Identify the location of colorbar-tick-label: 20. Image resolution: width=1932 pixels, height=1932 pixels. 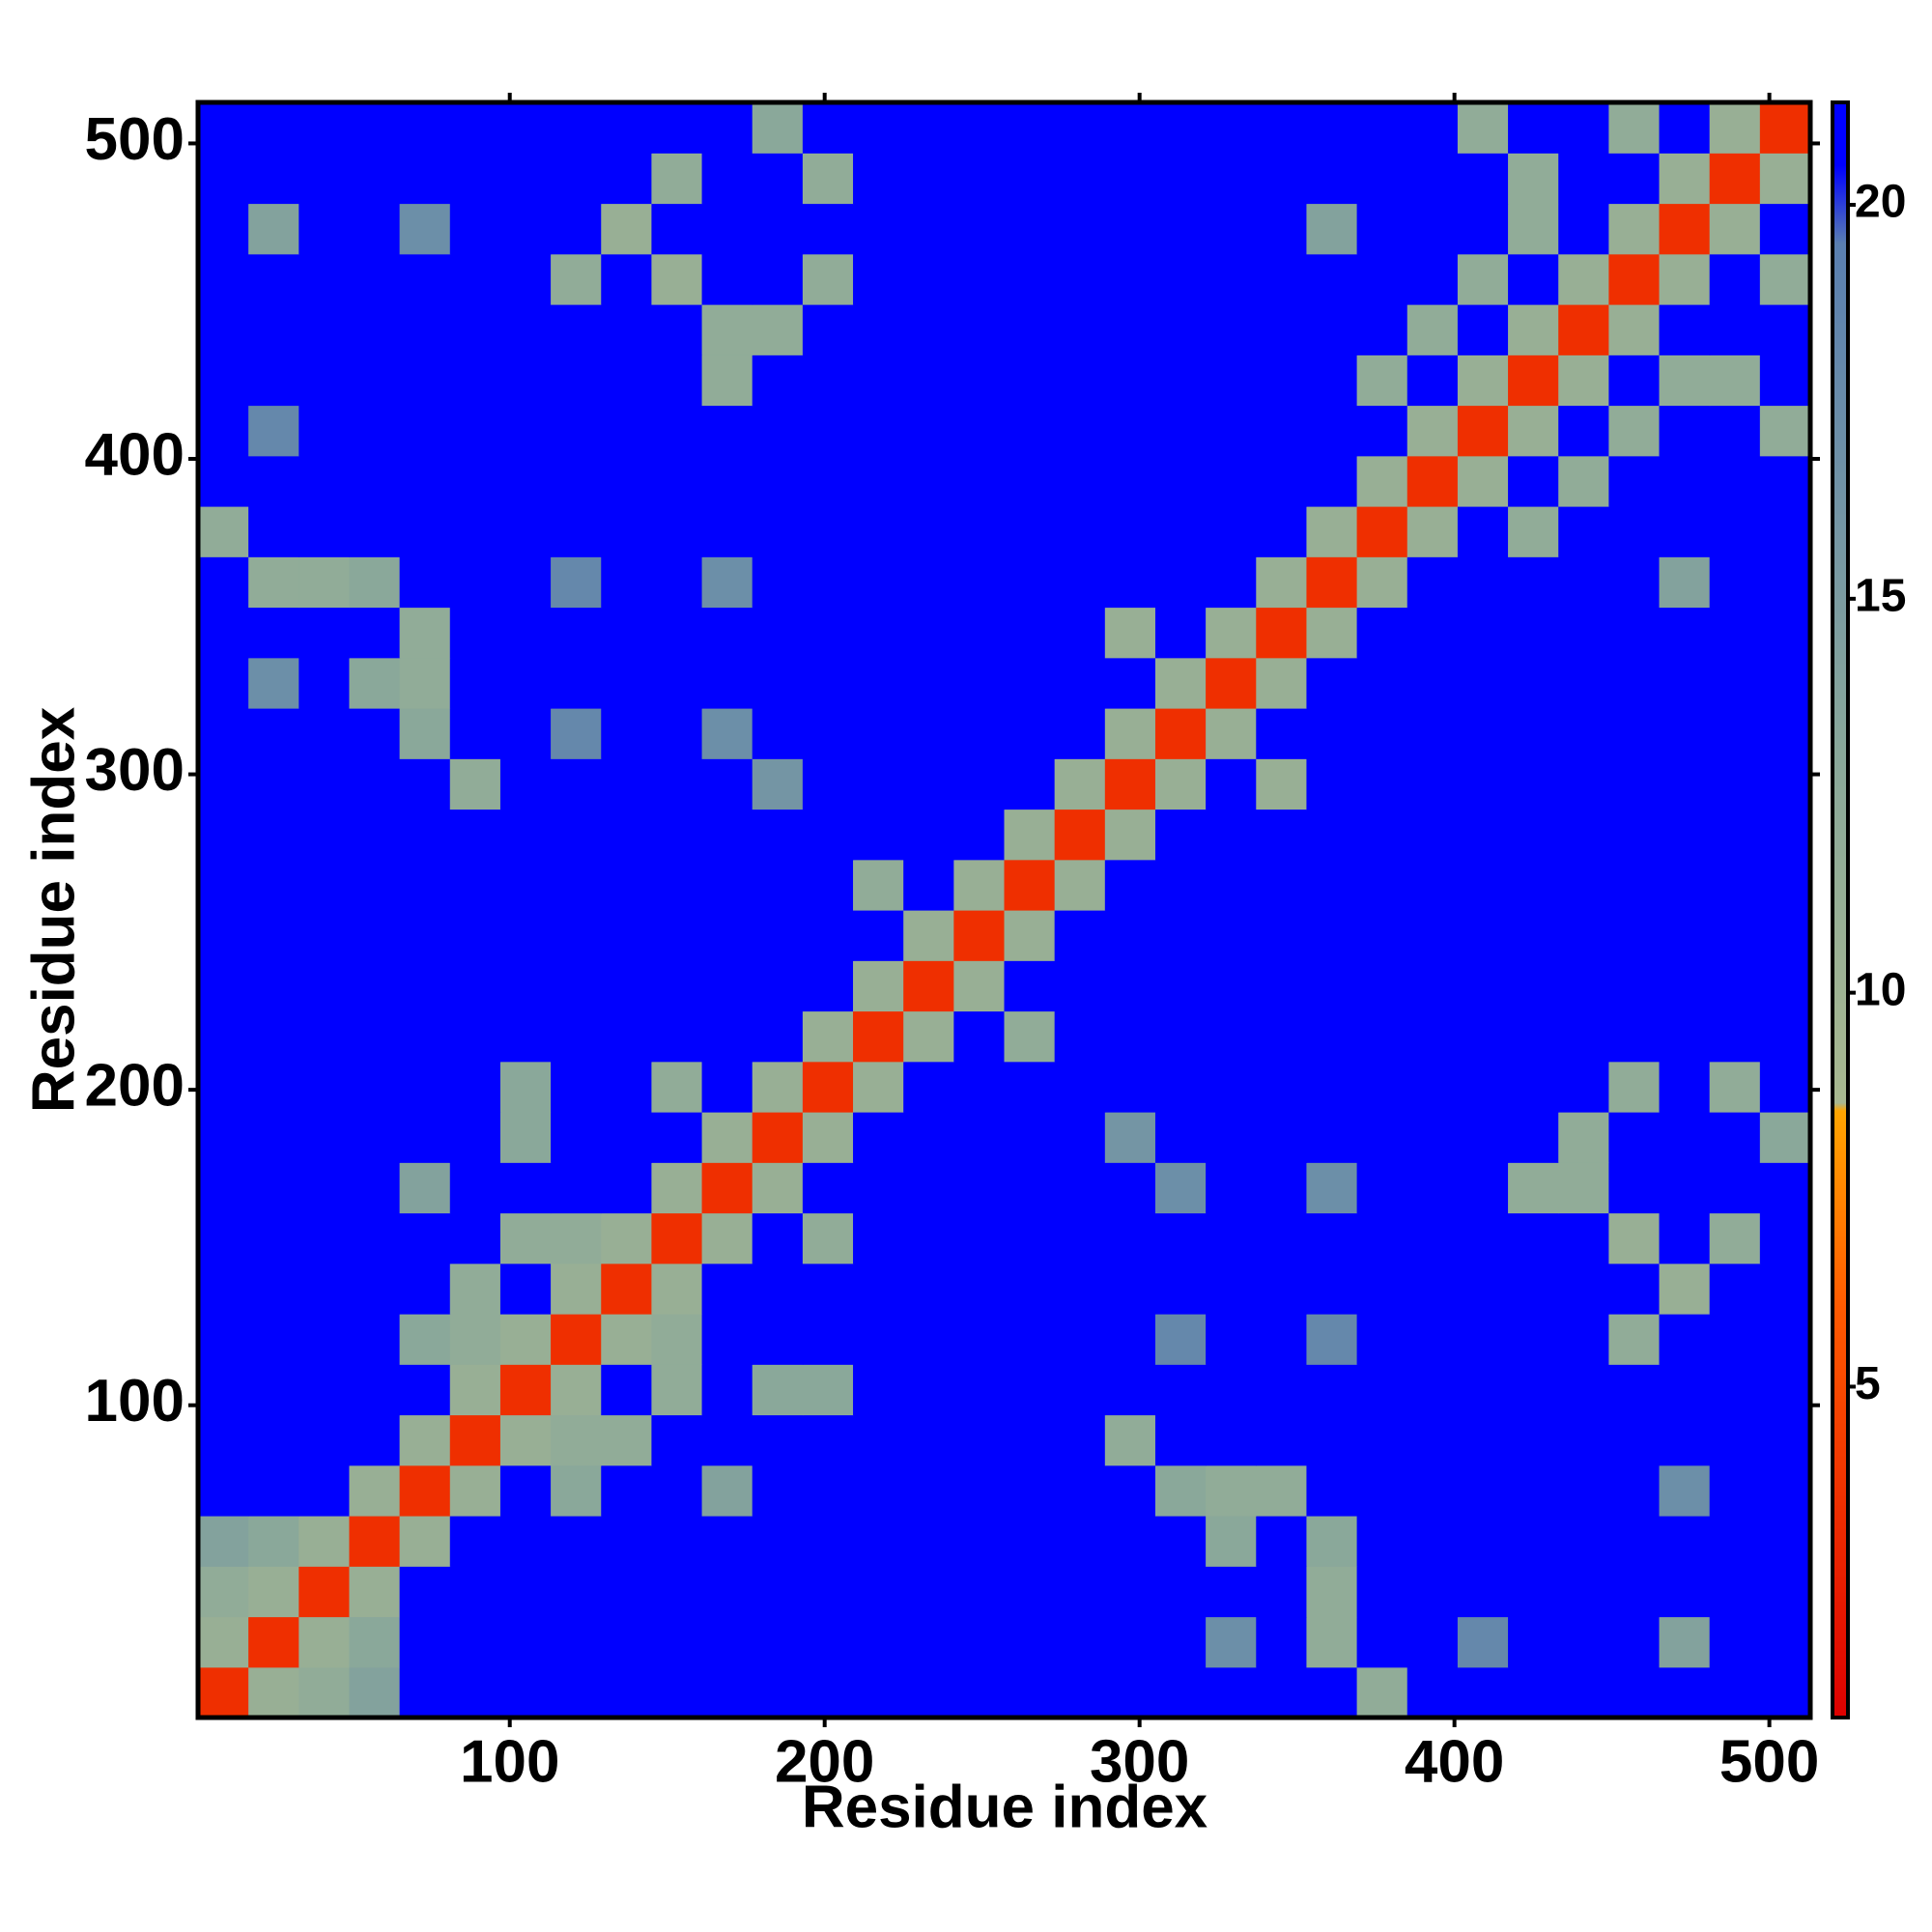
(1880, 202).